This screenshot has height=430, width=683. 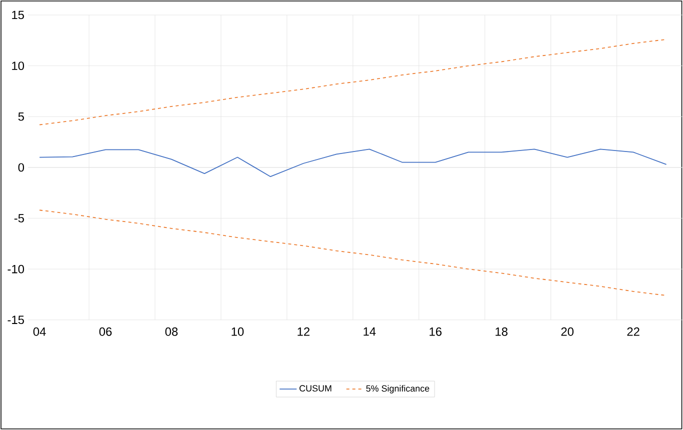 What do you see at coordinates (567, 331) in the screenshot?
I see `x-tick-label: 20` at bounding box center [567, 331].